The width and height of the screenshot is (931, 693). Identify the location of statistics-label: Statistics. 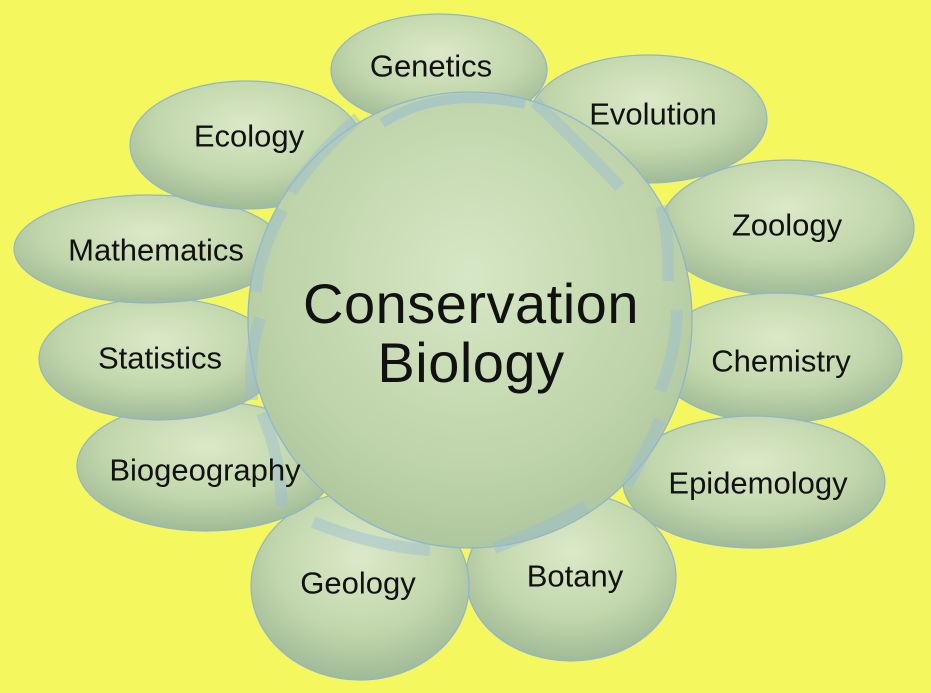
(160, 358).